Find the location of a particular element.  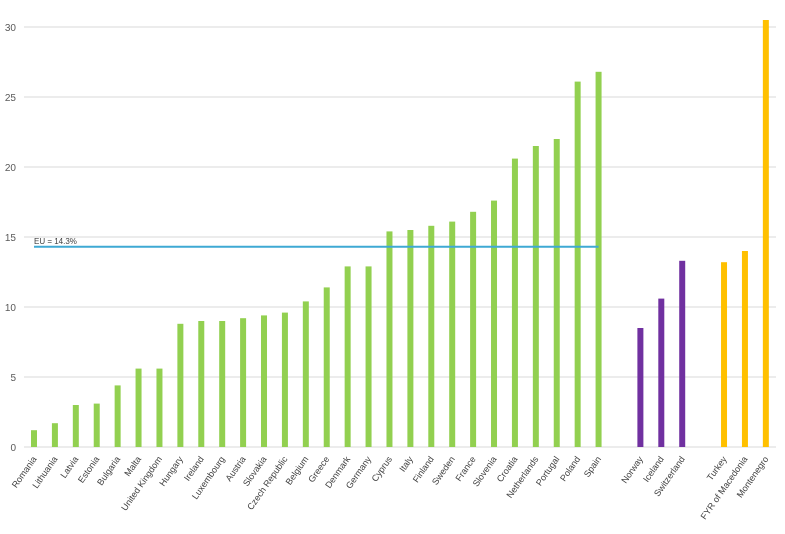

bar-switzerland is located at coordinates (682, 353).